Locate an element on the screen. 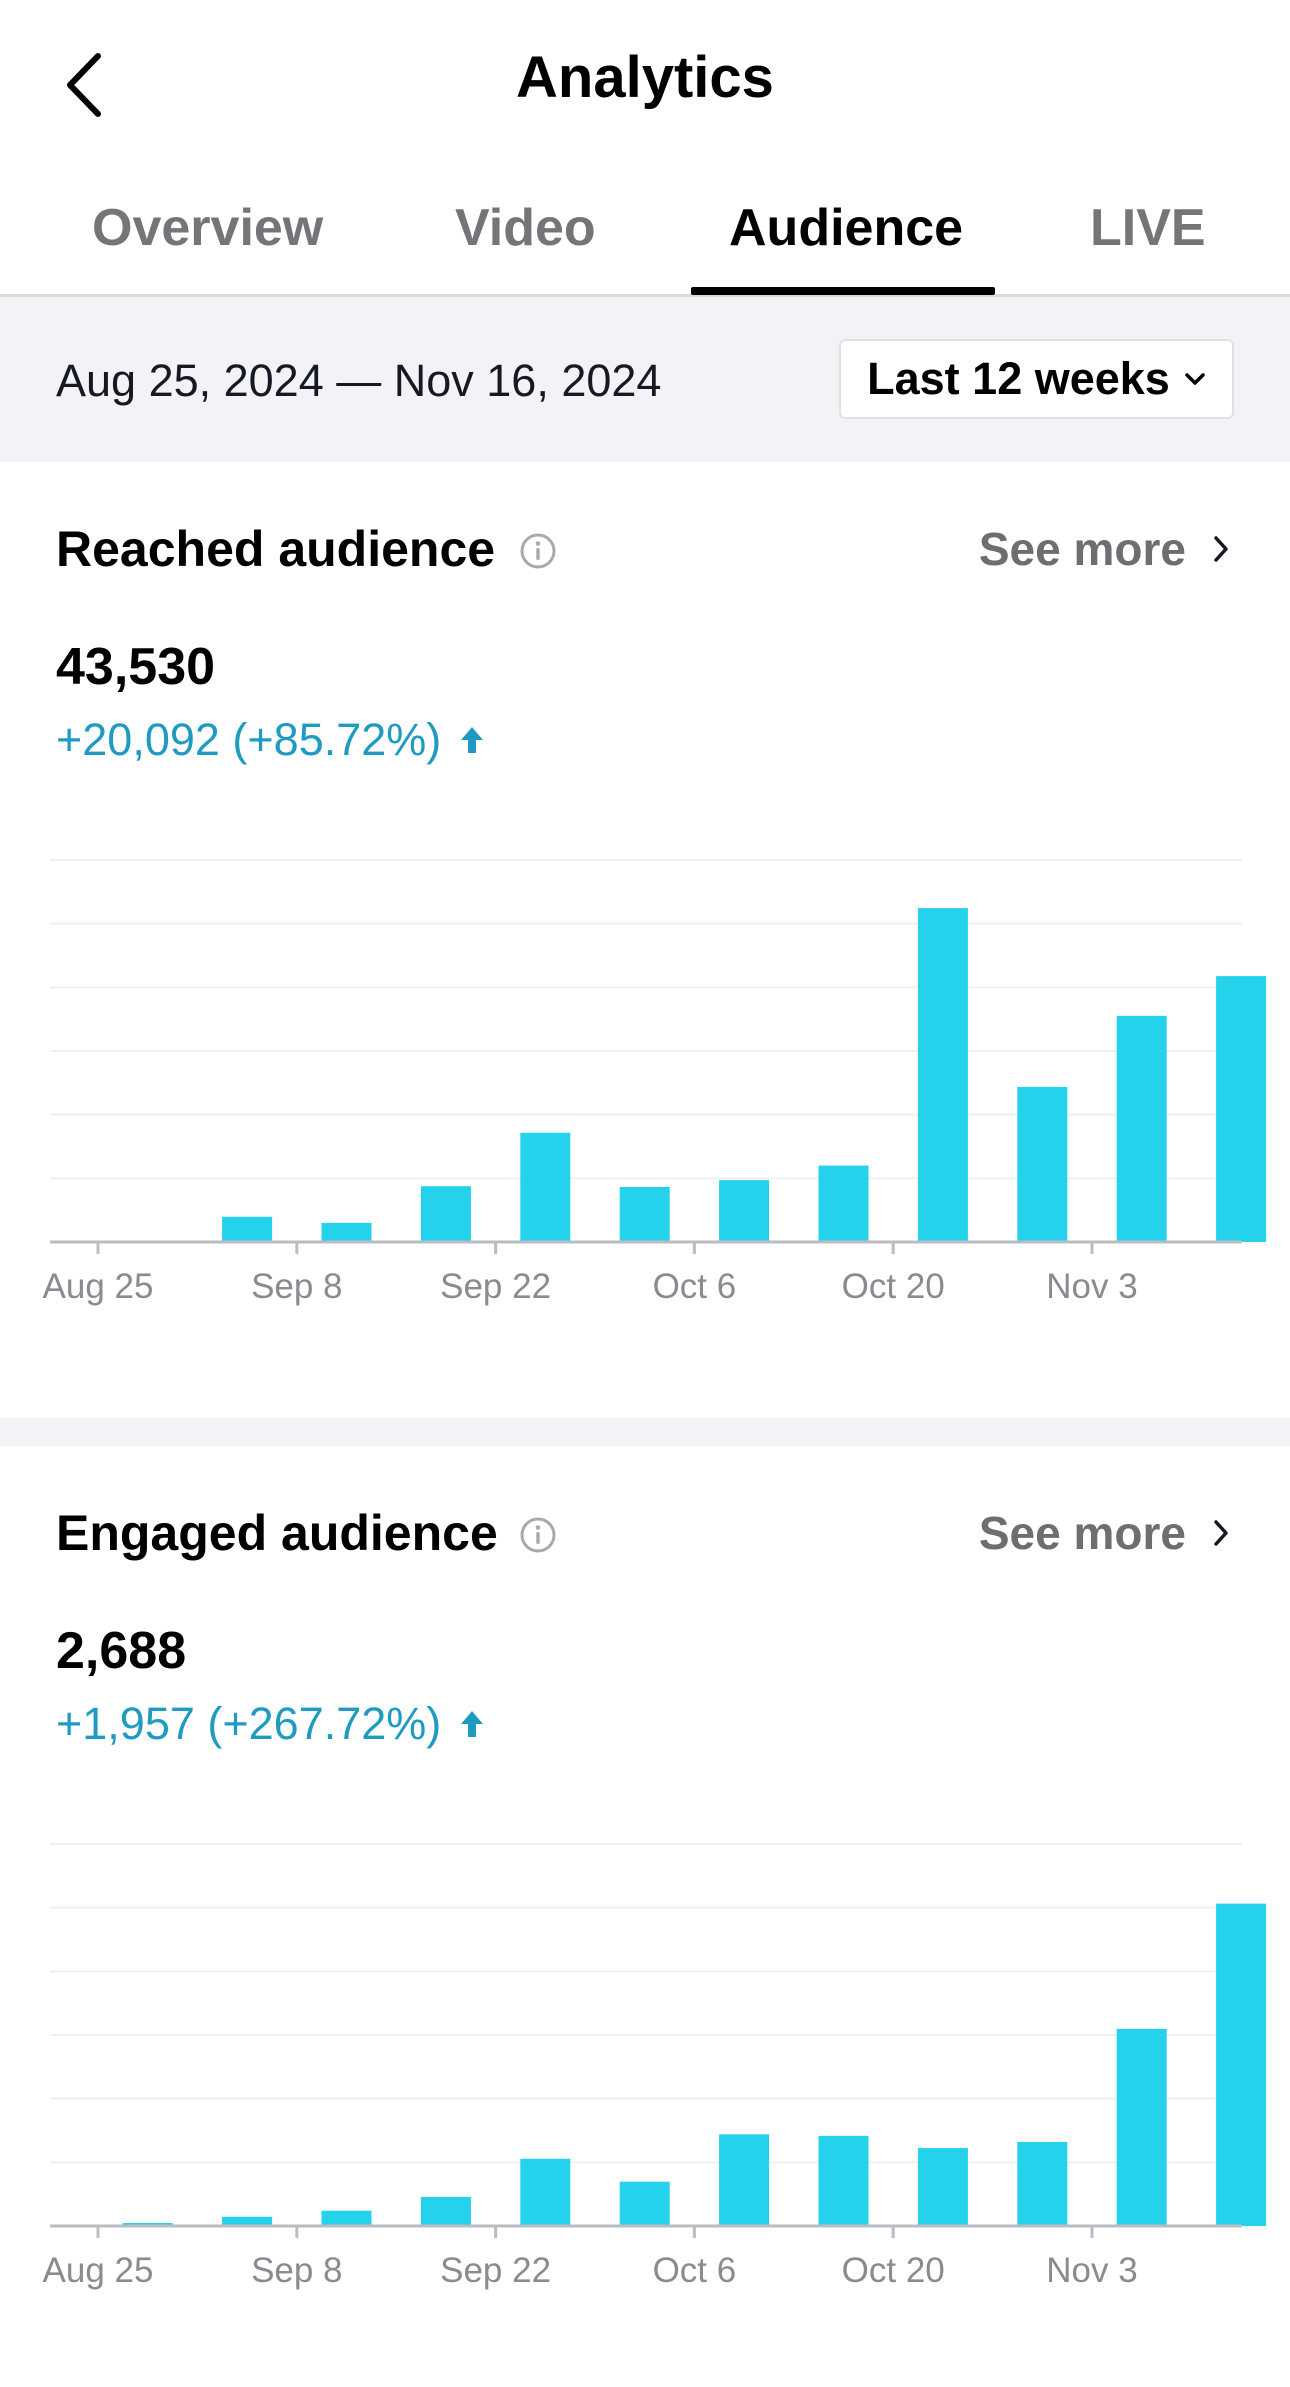 The width and height of the screenshot is (1290, 2387). app-header: Analytics is located at coordinates (645, 85).